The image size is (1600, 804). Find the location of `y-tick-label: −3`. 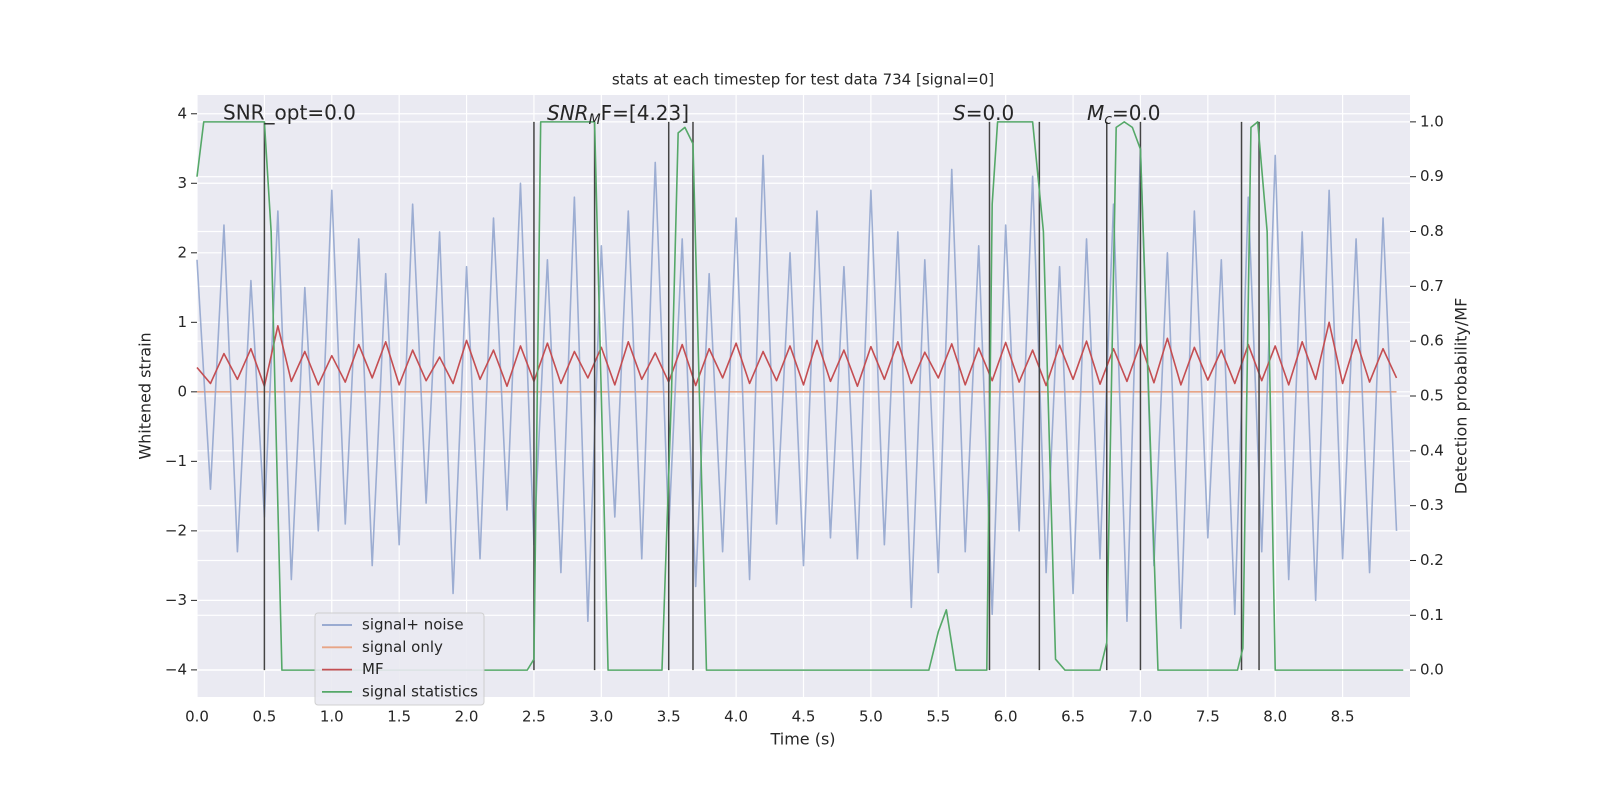

y-tick-label: −3 is located at coordinates (176, 600).